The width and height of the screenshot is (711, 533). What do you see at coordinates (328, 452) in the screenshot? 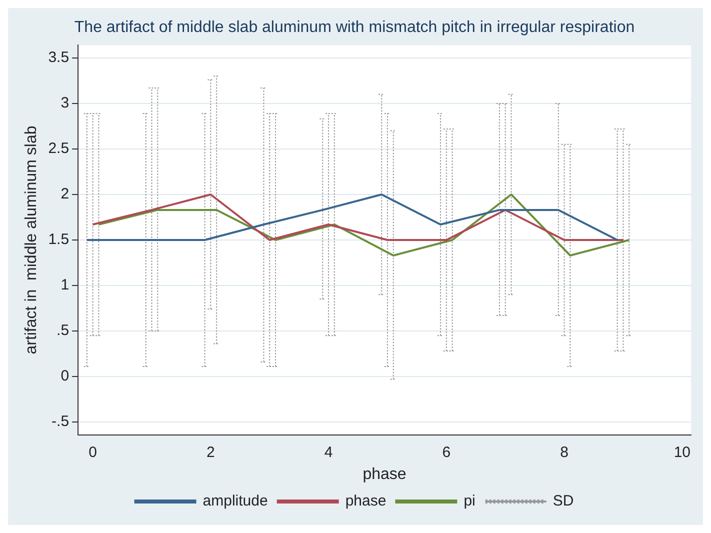
I see `x-tick-label: 4` at bounding box center [328, 452].